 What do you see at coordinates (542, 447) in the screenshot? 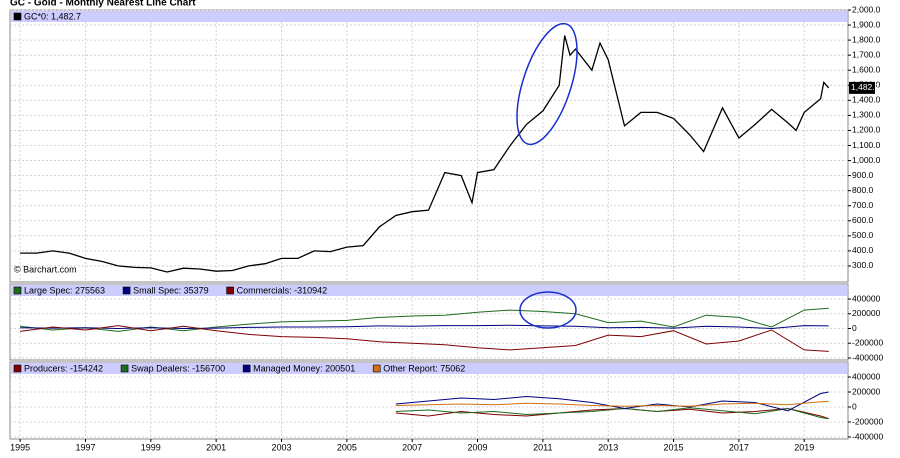
I see `x-tick-label: 2011` at bounding box center [542, 447].